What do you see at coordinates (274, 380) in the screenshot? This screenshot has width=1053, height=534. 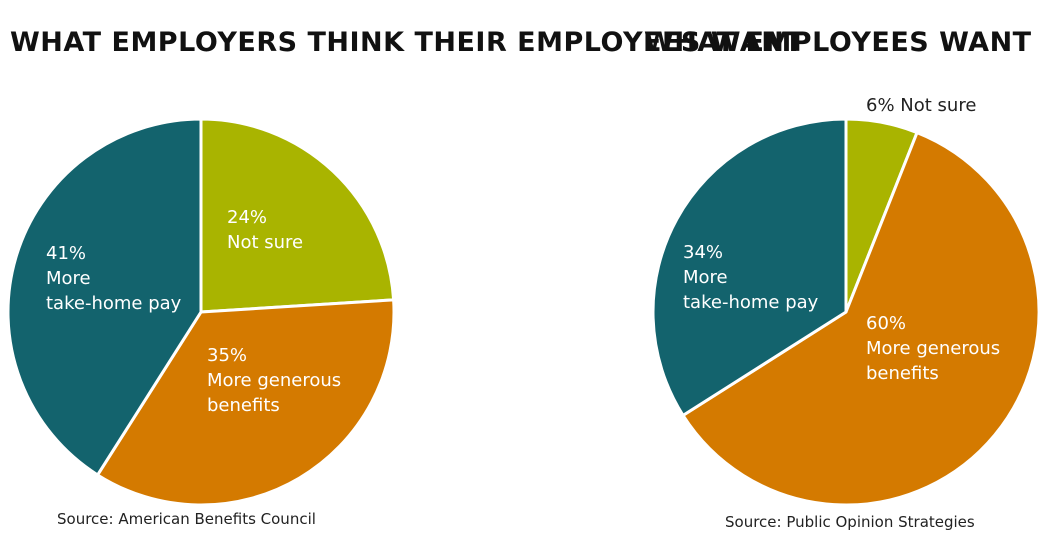 I see `slice-label-more-generous-benefits: 35% More generous benefits` at bounding box center [274, 380].